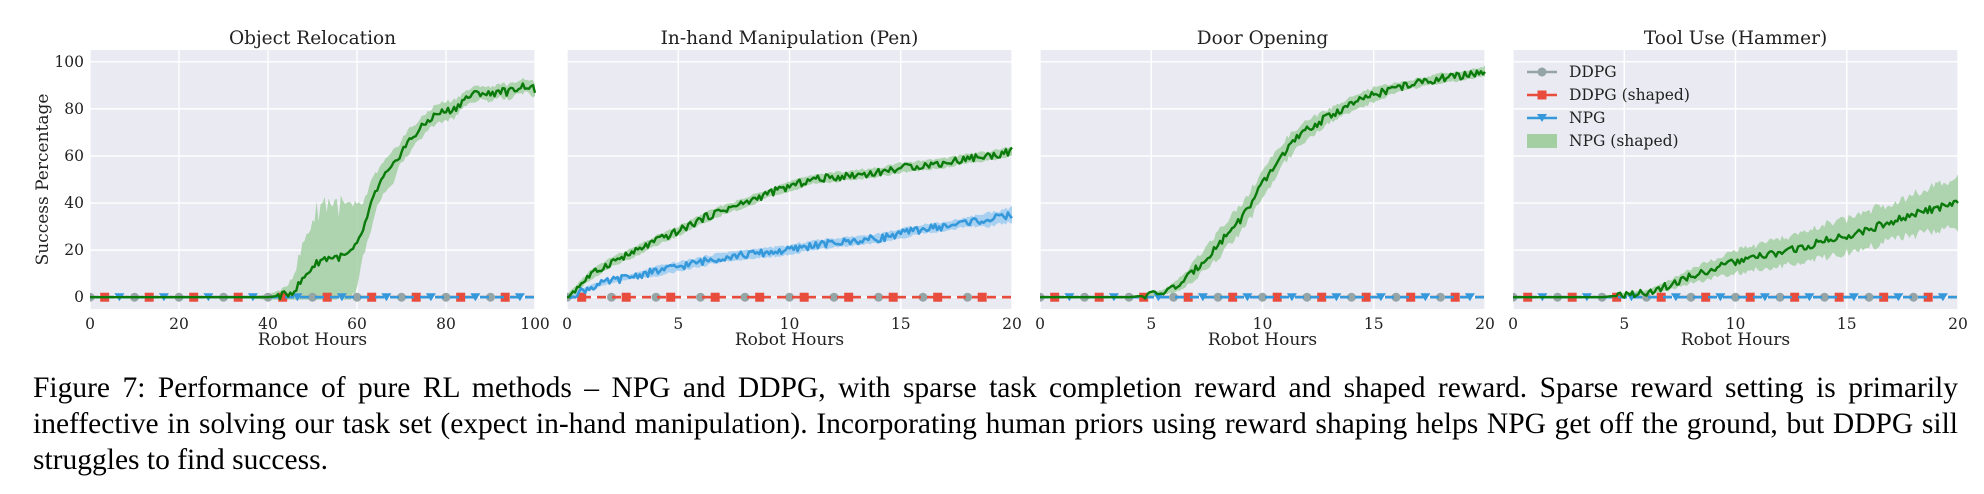 Image resolution: width=1984 pixels, height=494 pixels. What do you see at coordinates (1593, 72) in the screenshot?
I see `legend-label: DDPG` at bounding box center [1593, 72].